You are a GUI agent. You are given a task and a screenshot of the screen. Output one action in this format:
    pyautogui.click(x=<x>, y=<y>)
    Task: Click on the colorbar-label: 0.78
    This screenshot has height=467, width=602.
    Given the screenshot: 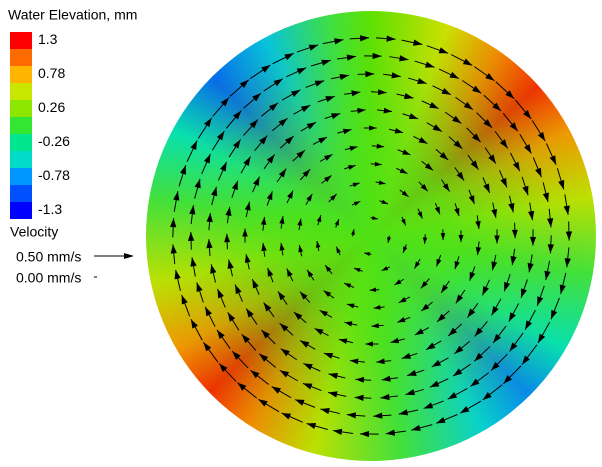 What is the action you would take?
    pyautogui.click(x=51, y=73)
    